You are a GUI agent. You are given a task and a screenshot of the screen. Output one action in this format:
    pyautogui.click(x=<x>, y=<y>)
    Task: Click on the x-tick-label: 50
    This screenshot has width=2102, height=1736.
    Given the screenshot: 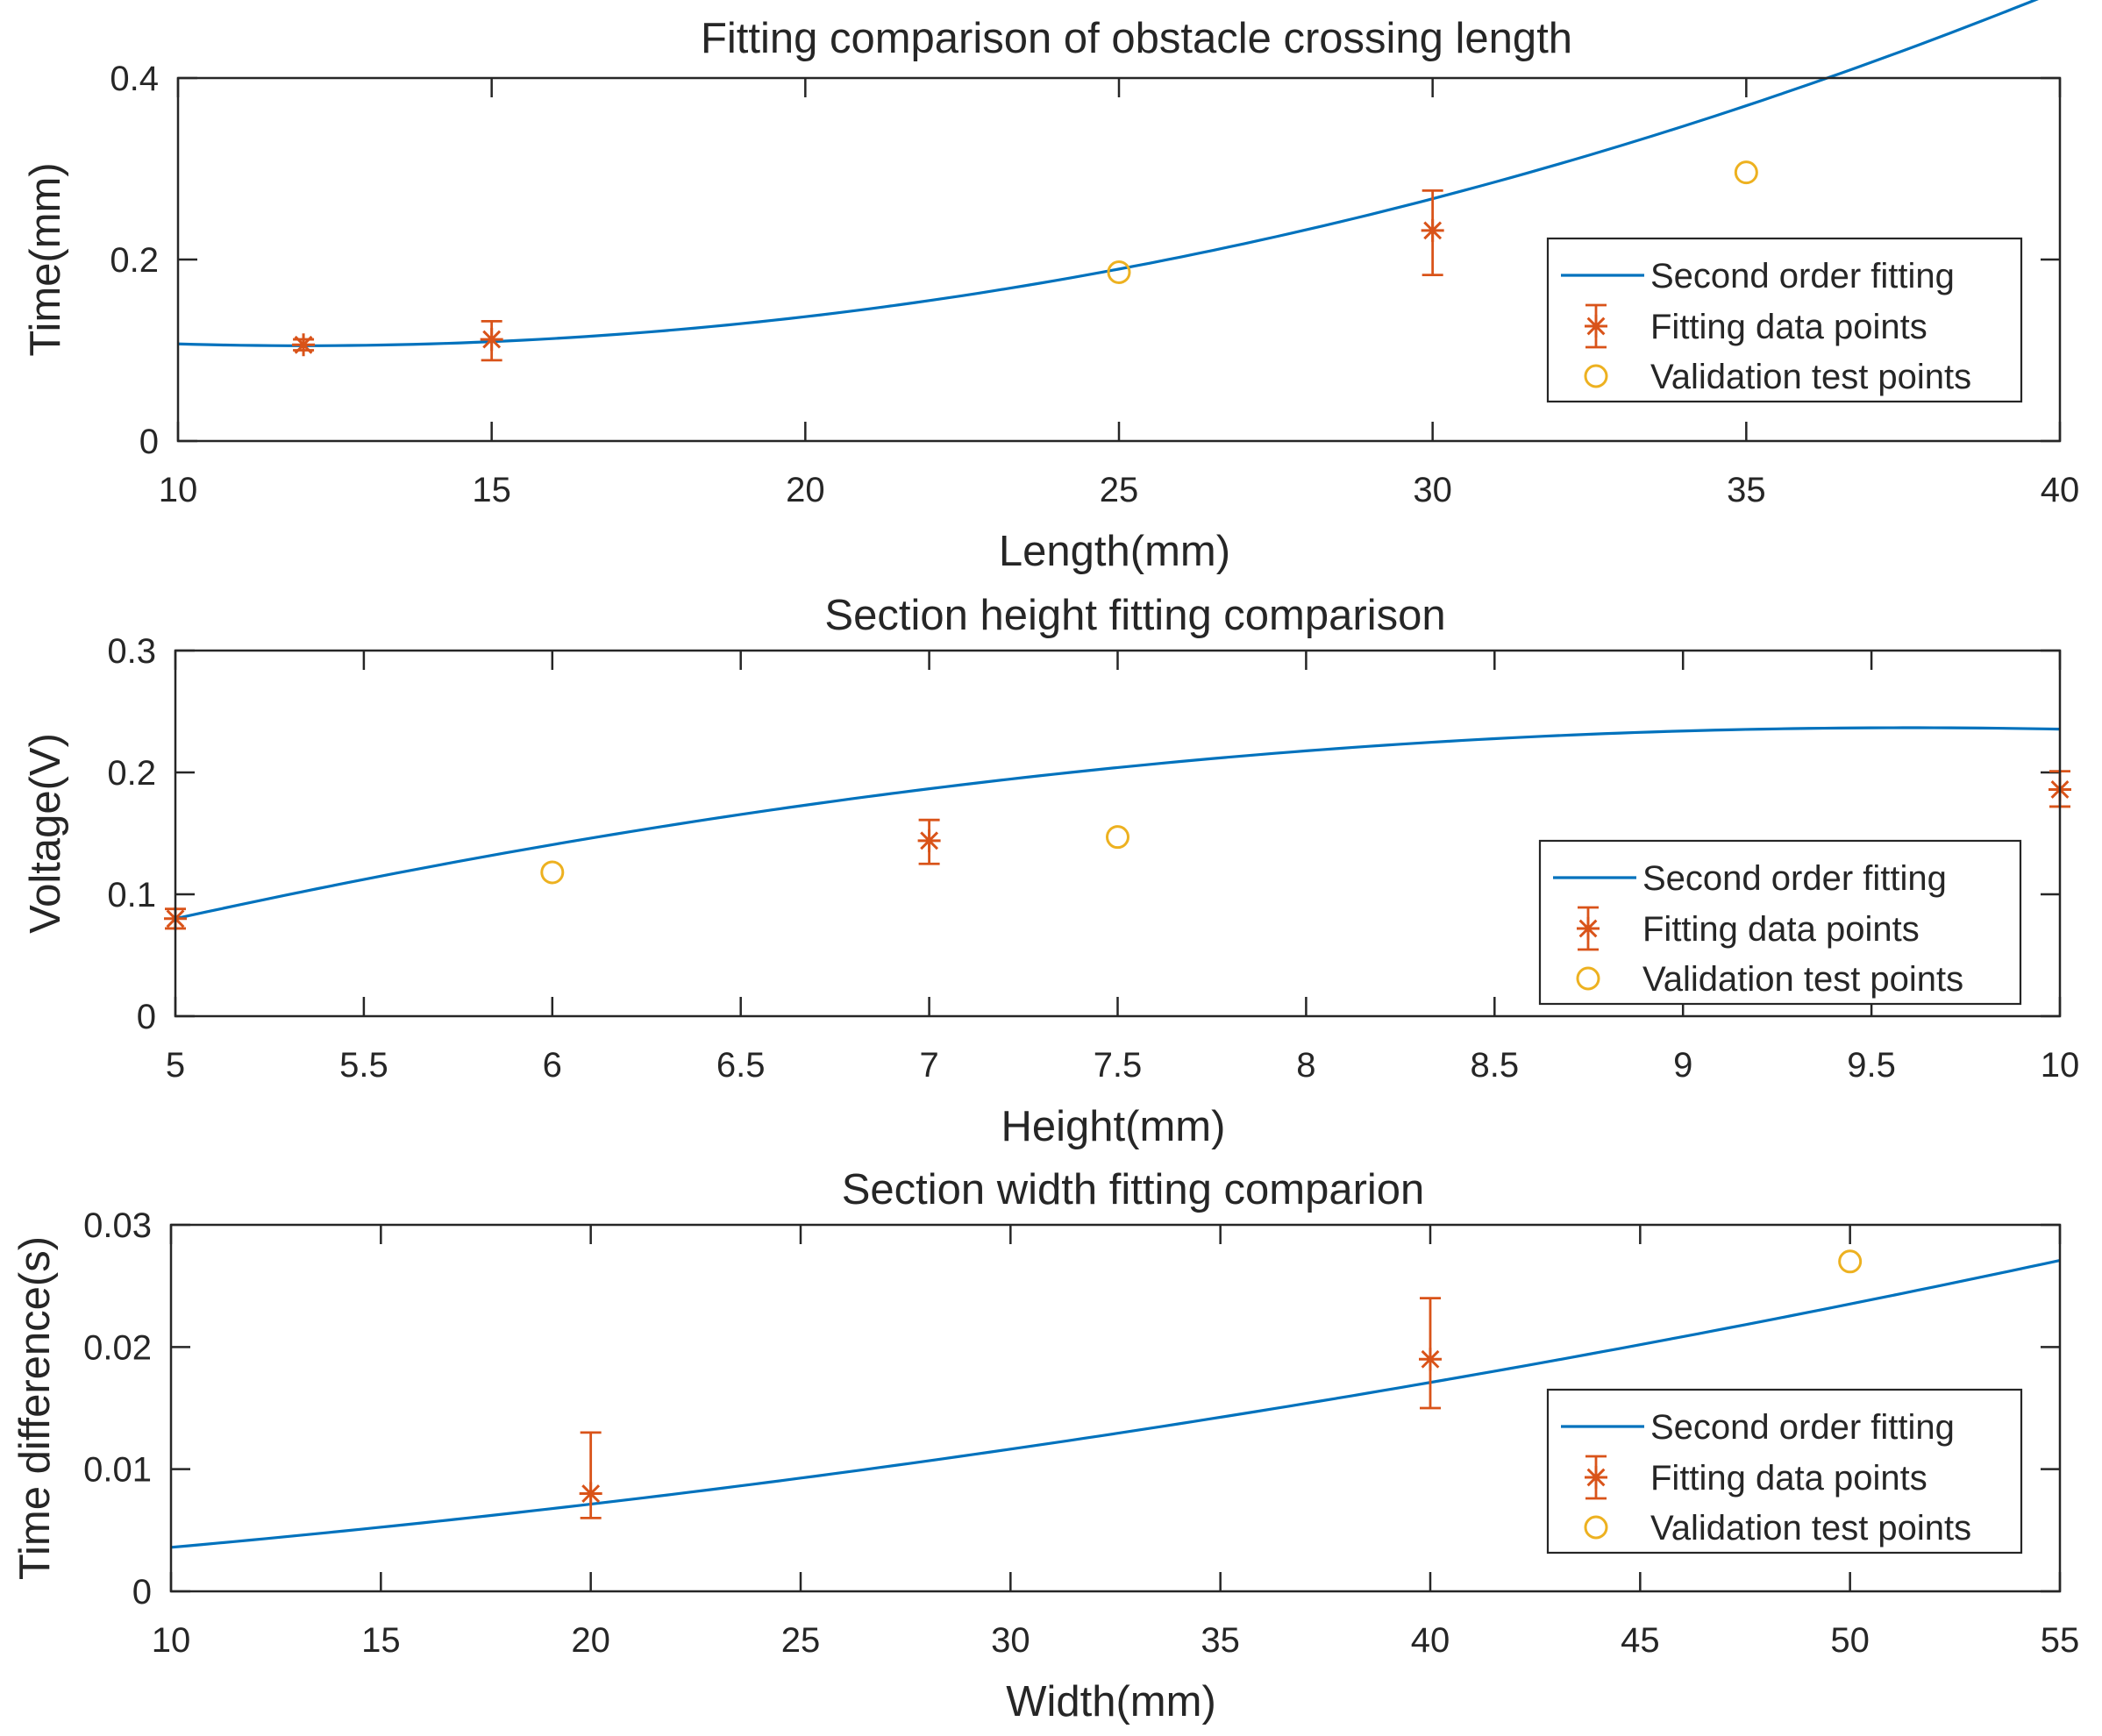 What is the action you would take?
    pyautogui.click(x=1850, y=1640)
    